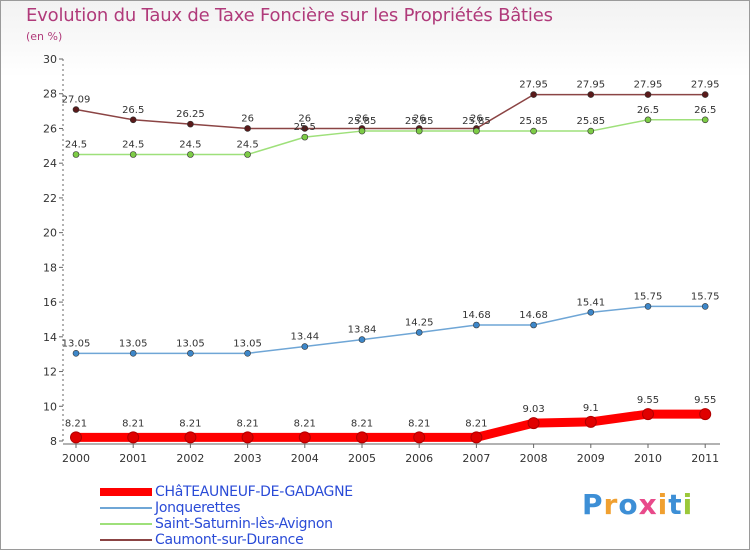 The image size is (750, 550). I want to click on logo-letter: r, so click(611, 504).